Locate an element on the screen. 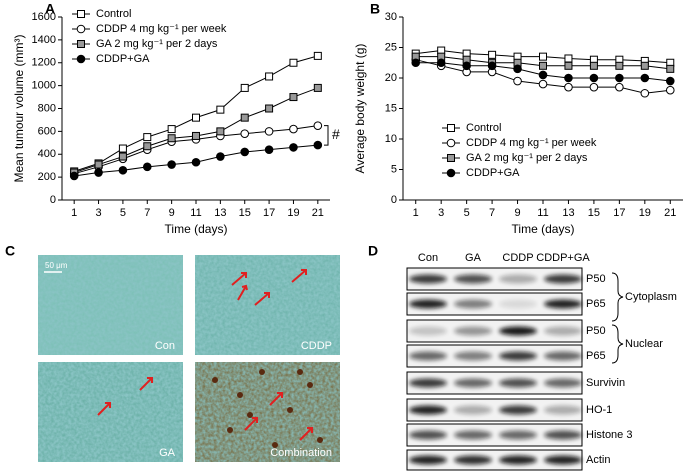 This screenshot has width=685, height=472. row-label: P50 is located at coordinates (596, 331).